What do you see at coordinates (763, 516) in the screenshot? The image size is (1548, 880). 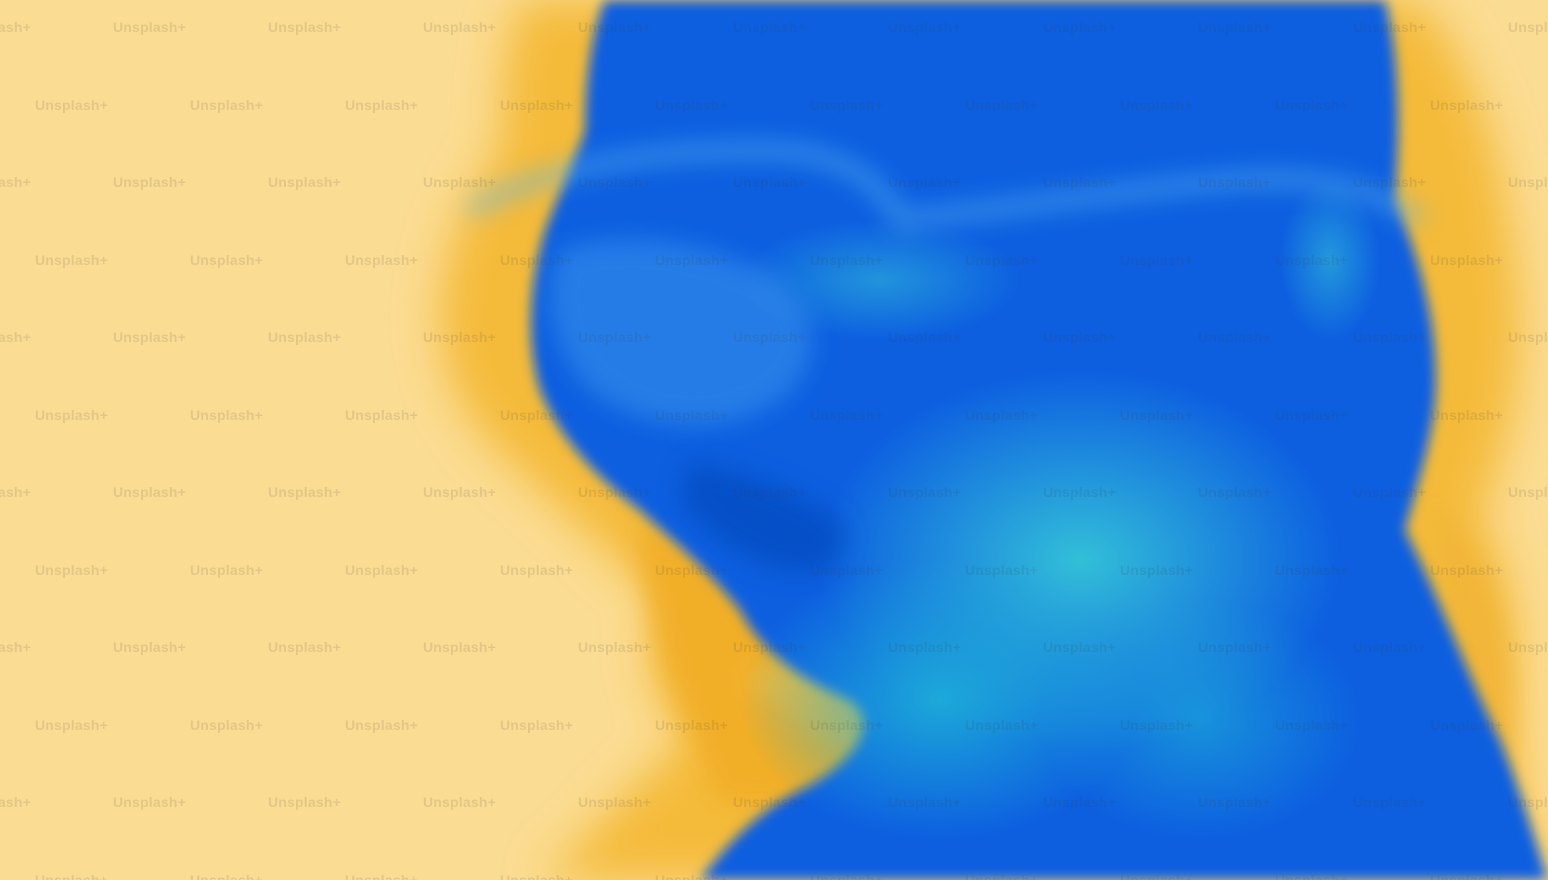 I see `mouth-shadow` at bounding box center [763, 516].